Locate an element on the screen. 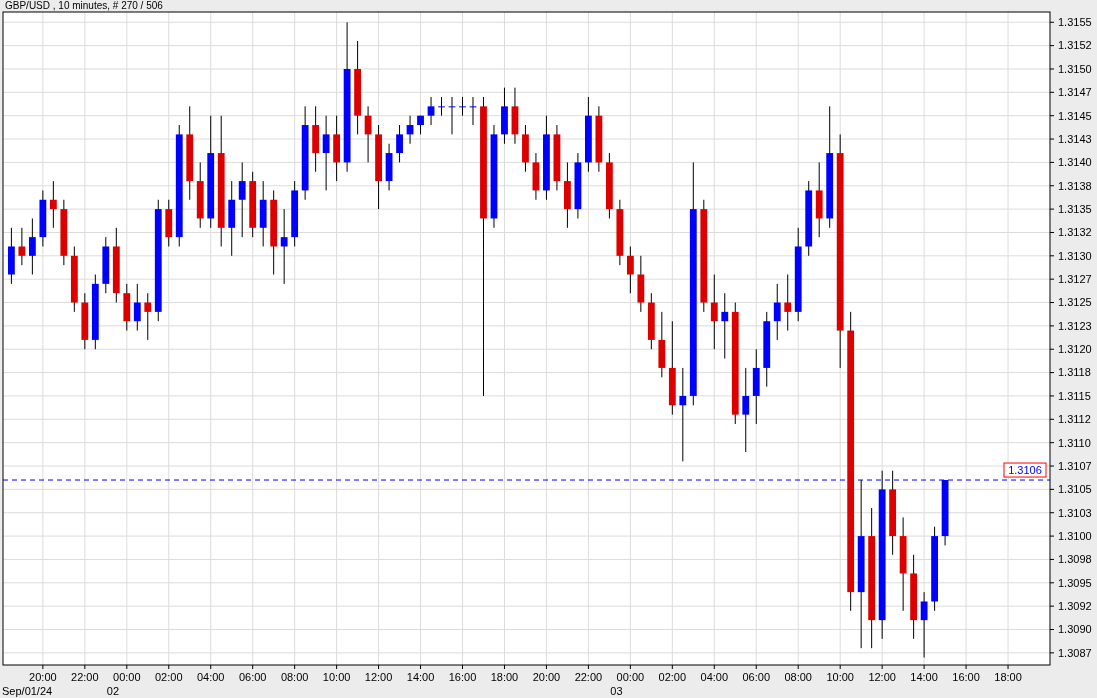  y-tick-label: 1.3087 is located at coordinates (1075, 652).